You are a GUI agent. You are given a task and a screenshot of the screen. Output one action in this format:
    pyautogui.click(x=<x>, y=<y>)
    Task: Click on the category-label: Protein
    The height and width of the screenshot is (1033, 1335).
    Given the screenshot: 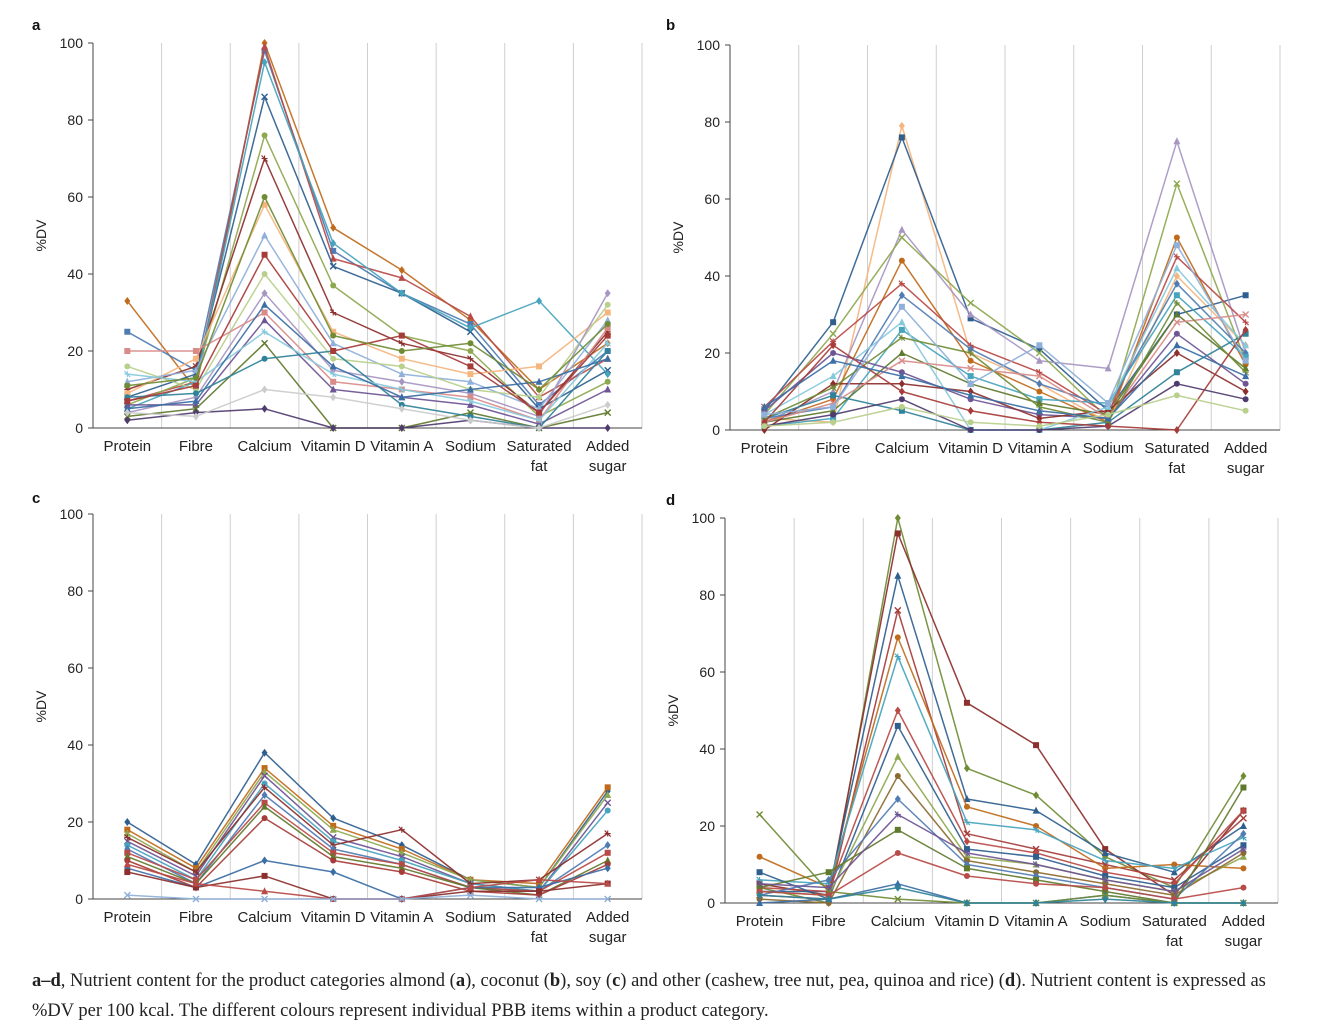 What is the action you would take?
    pyautogui.click(x=765, y=448)
    